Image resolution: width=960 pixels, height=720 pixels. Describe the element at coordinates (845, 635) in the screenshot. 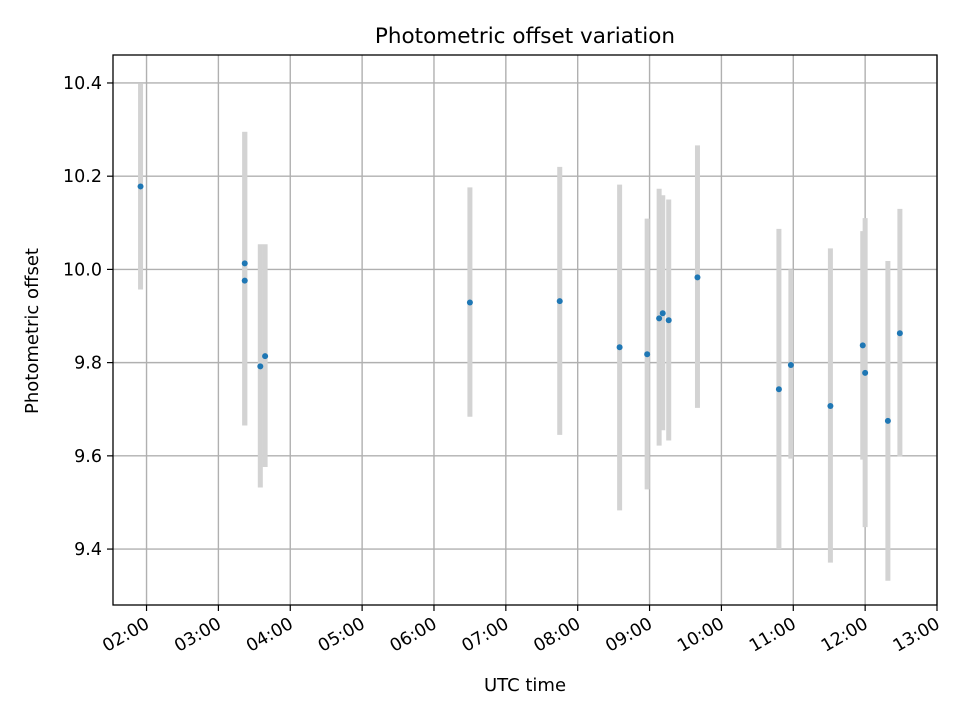

I see `x-tick-label: 12:00` at that location.